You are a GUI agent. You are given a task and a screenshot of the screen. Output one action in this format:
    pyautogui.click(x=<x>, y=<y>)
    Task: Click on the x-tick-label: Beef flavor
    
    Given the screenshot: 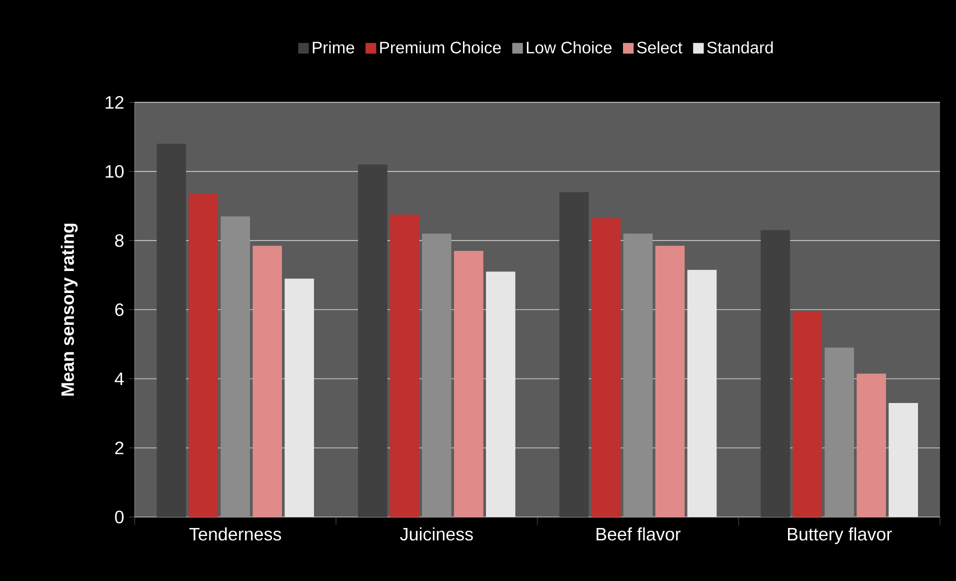 What is the action you would take?
    pyautogui.click(x=638, y=534)
    